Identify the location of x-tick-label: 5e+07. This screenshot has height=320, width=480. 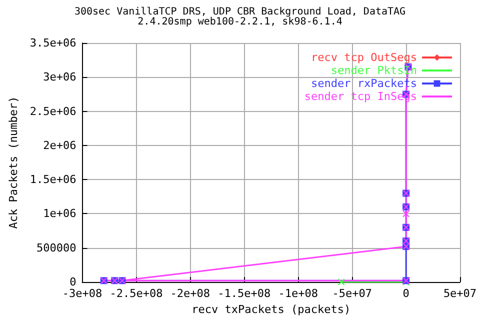
(460, 293).